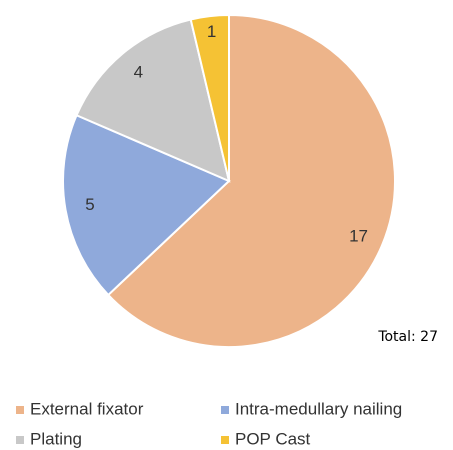 The height and width of the screenshot is (450, 453). What do you see at coordinates (138, 71) in the screenshot?
I see `data-label: 4` at bounding box center [138, 71].